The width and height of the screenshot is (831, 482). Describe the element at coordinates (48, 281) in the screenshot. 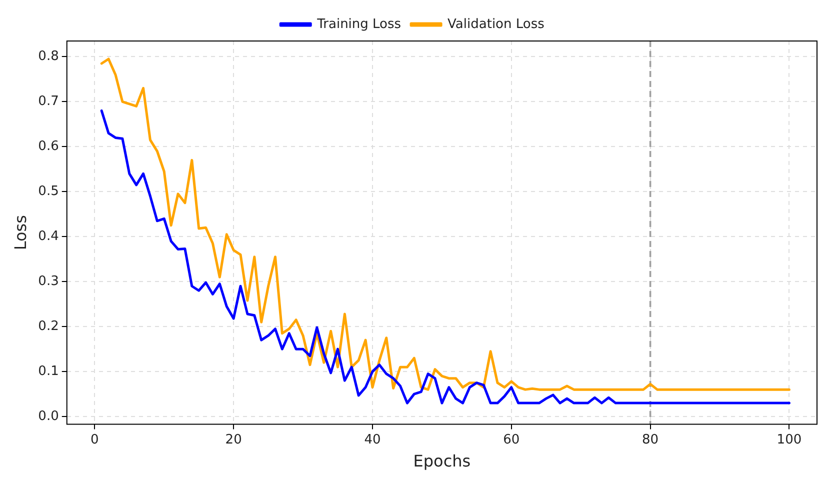

I see `y-tick-label: 0.3` at that location.